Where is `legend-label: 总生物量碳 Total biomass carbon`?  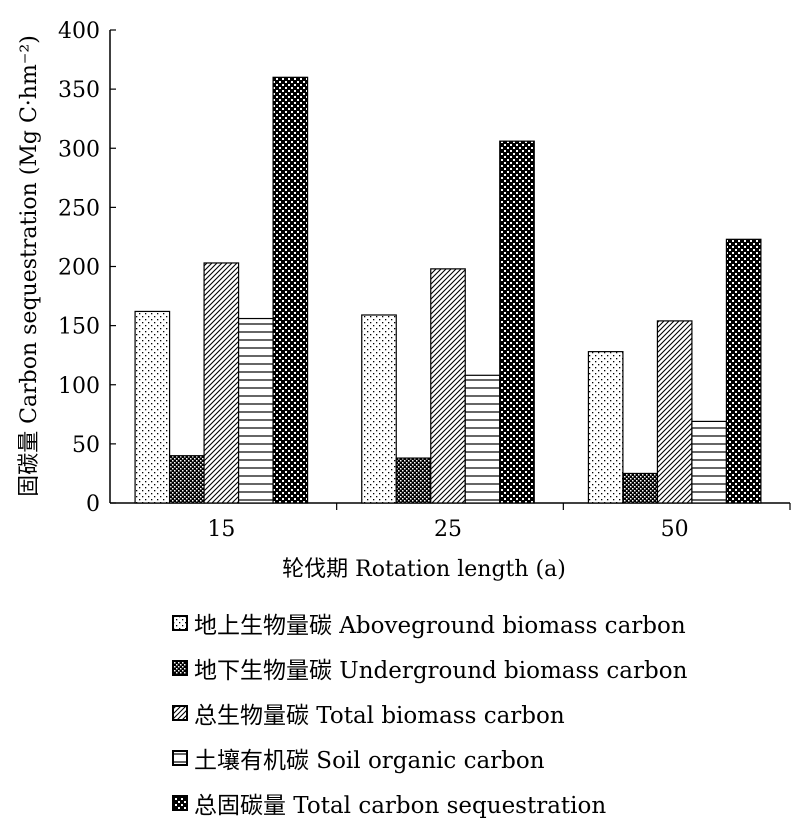
legend-label: 总生物量碳 Total biomass carbon is located at coordinates (379, 715).